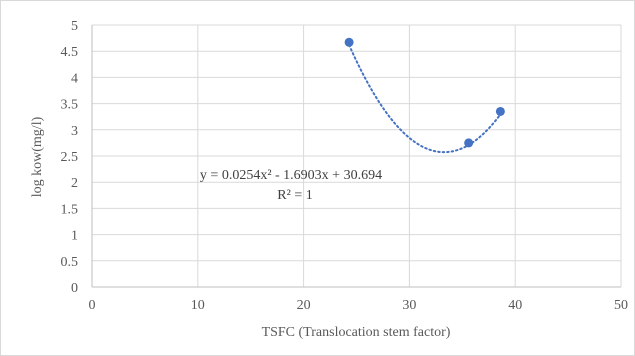 The image size is (635, 356). I want to click on trendline-layer, so click(425, 99).